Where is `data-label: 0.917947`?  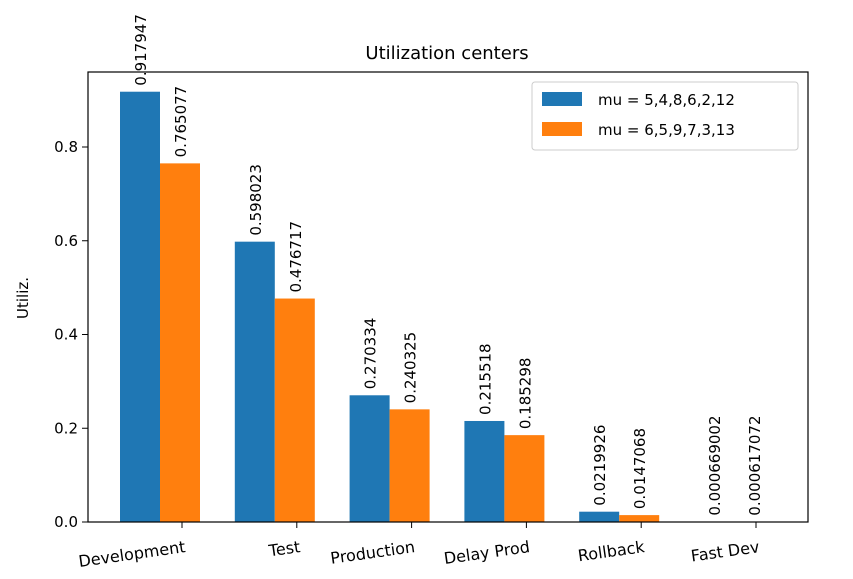
data-label: 0.917947 is located at coordinates (141, 50).